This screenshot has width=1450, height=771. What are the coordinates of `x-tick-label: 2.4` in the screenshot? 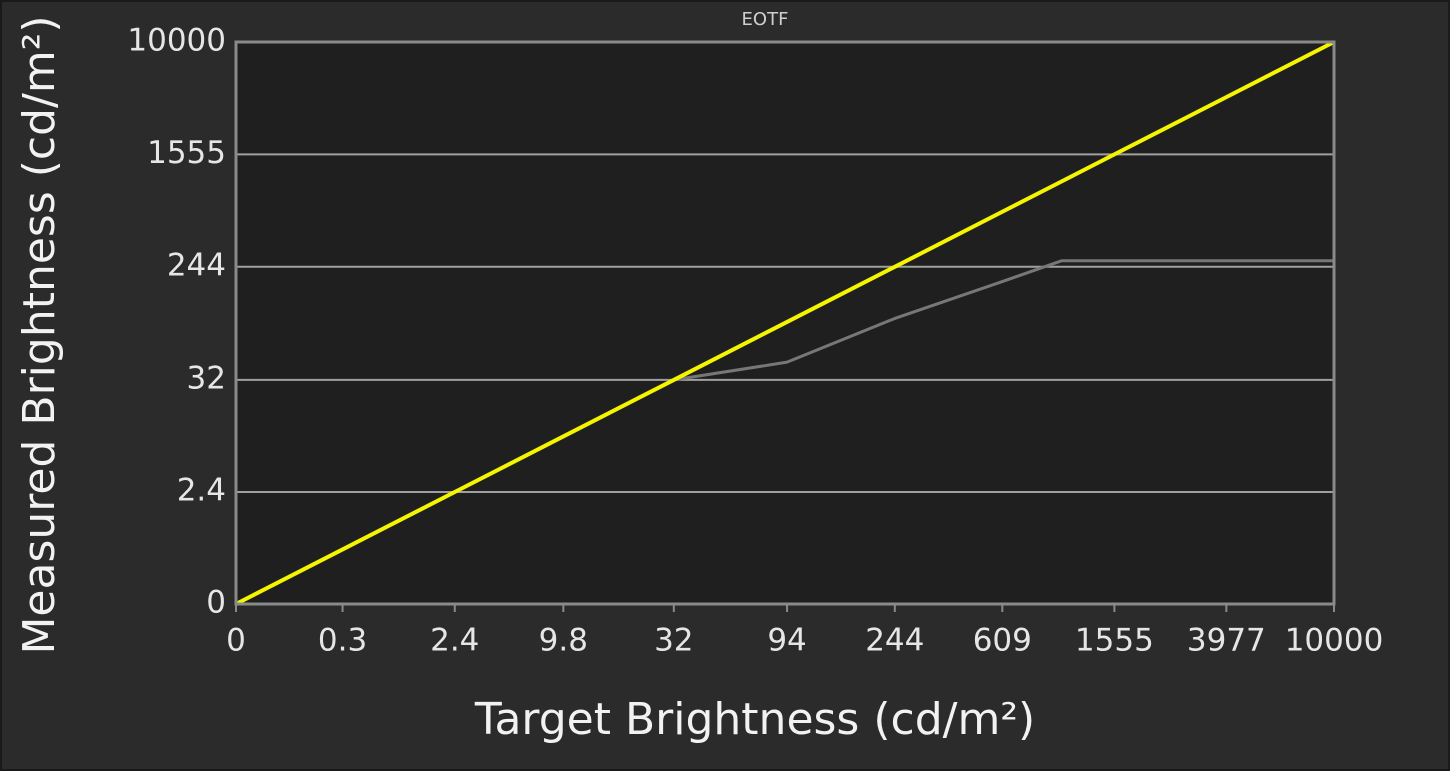 It's located at (454, 641).